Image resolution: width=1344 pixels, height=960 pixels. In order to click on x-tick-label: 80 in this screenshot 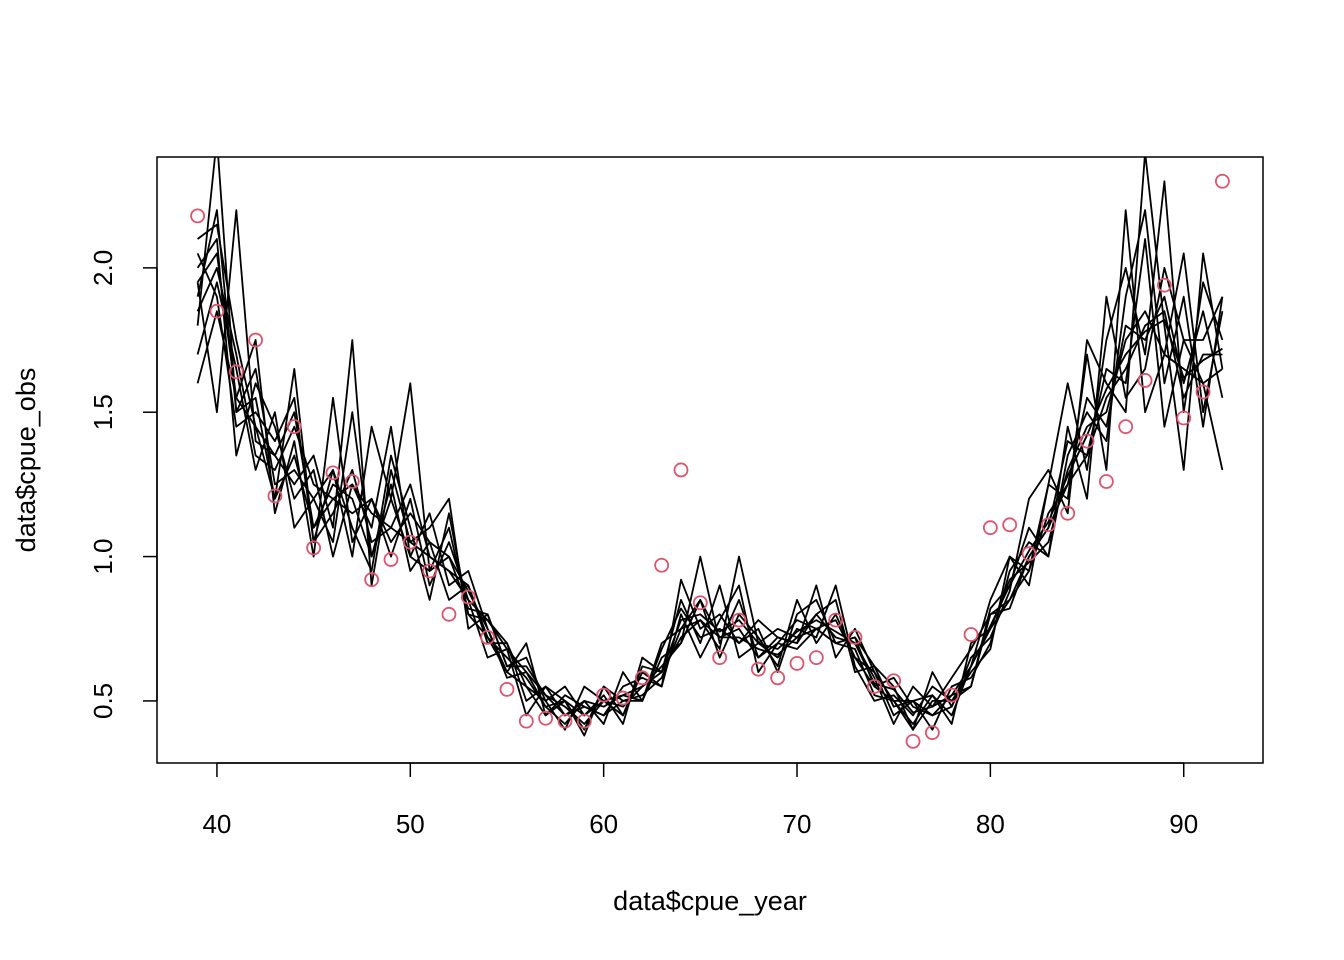, I will do `click(990, 824)`.